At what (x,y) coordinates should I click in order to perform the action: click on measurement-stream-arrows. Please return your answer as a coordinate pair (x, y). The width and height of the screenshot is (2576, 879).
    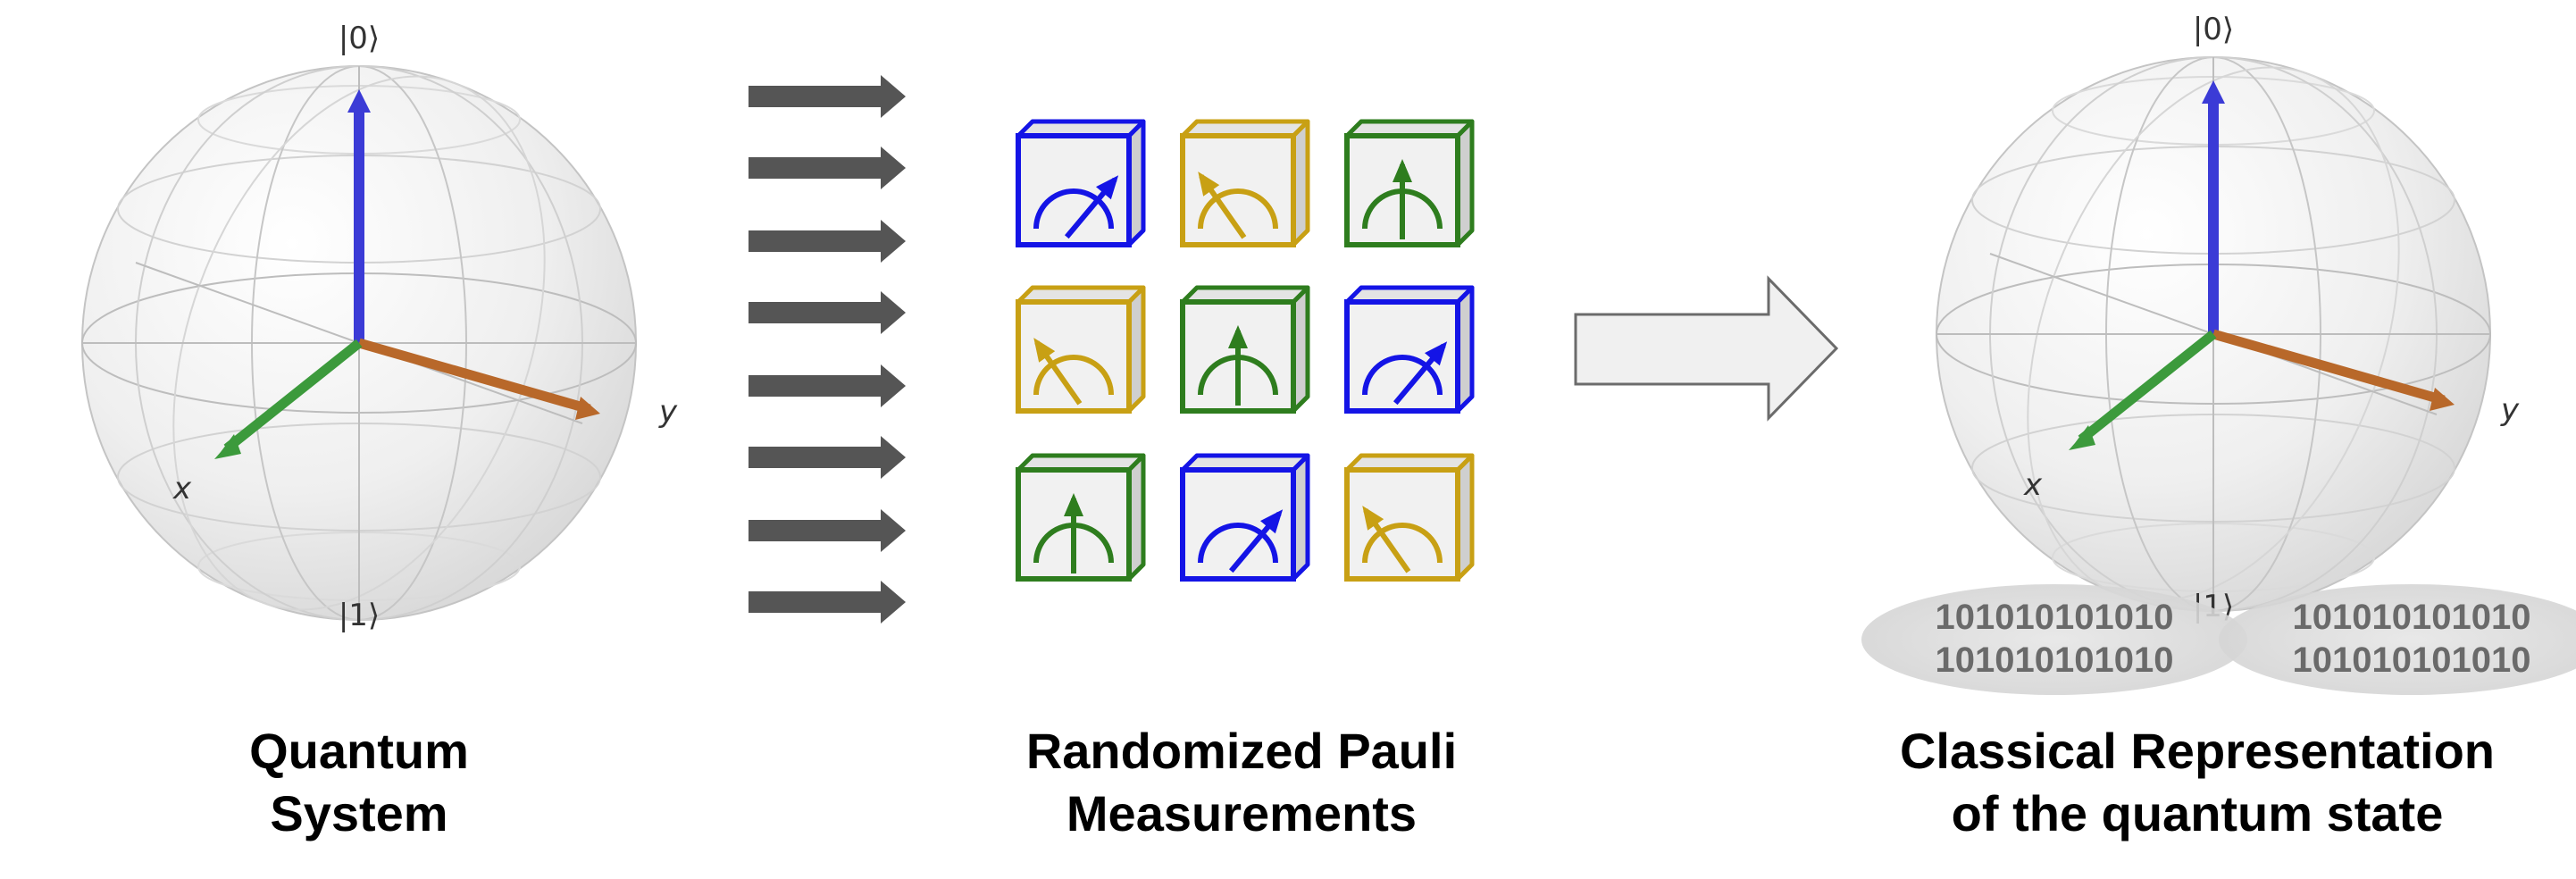
    Looking at the image, I should click on (828, 349).